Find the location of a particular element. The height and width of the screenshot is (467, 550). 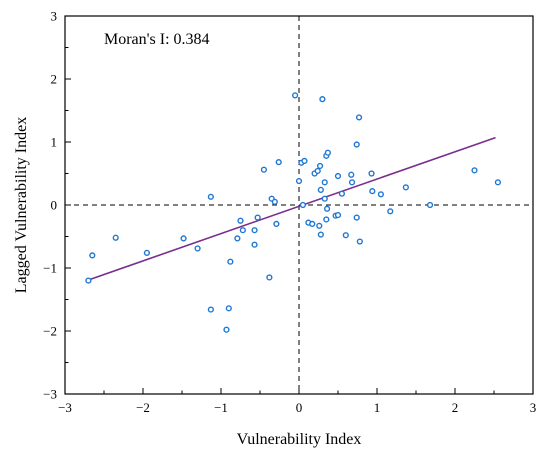

morans-i-annotation: Moran's I: 0.384 is located at coordinates (157, 39).